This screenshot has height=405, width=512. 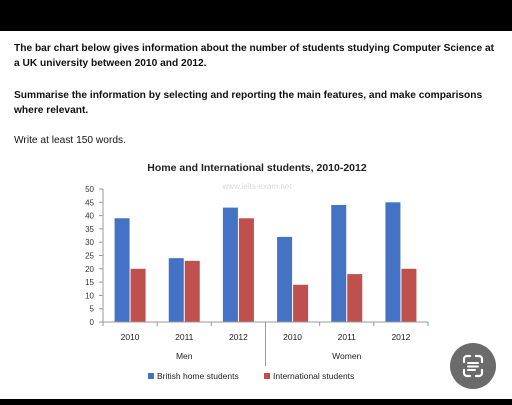 What do you see at coordinates (313, 376) in the screenshot?
I see `legend-label-1: International students` at bounding box center [313, 376].